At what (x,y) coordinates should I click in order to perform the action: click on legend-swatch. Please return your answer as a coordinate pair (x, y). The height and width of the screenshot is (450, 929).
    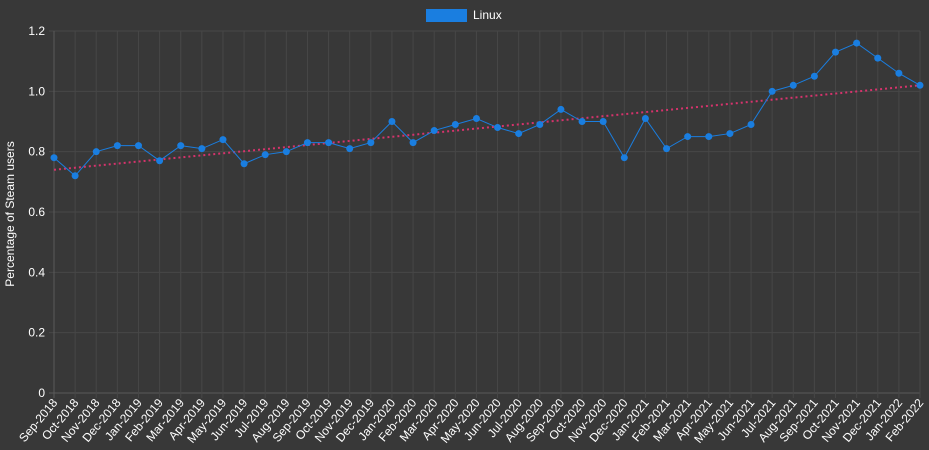
    Looking at the image, I should click on (446, 15).